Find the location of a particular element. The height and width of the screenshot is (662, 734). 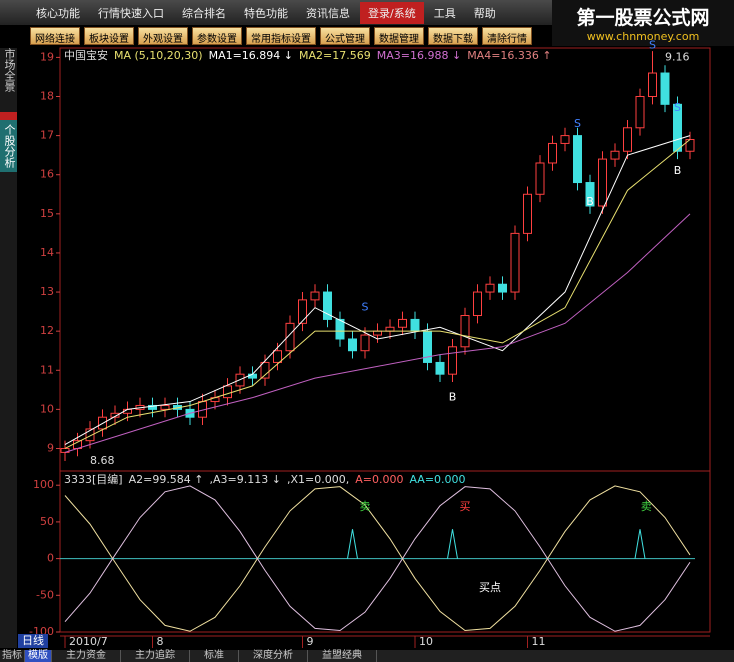

y-tick-label: 17 is located at coordinates (47, 135).